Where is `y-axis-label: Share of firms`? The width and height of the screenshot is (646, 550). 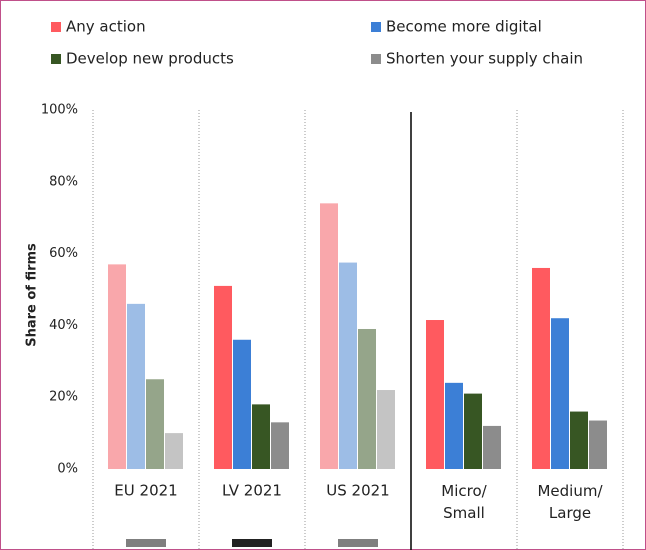
y-axis-label: Share of firms is located at coordinates (32, 295).